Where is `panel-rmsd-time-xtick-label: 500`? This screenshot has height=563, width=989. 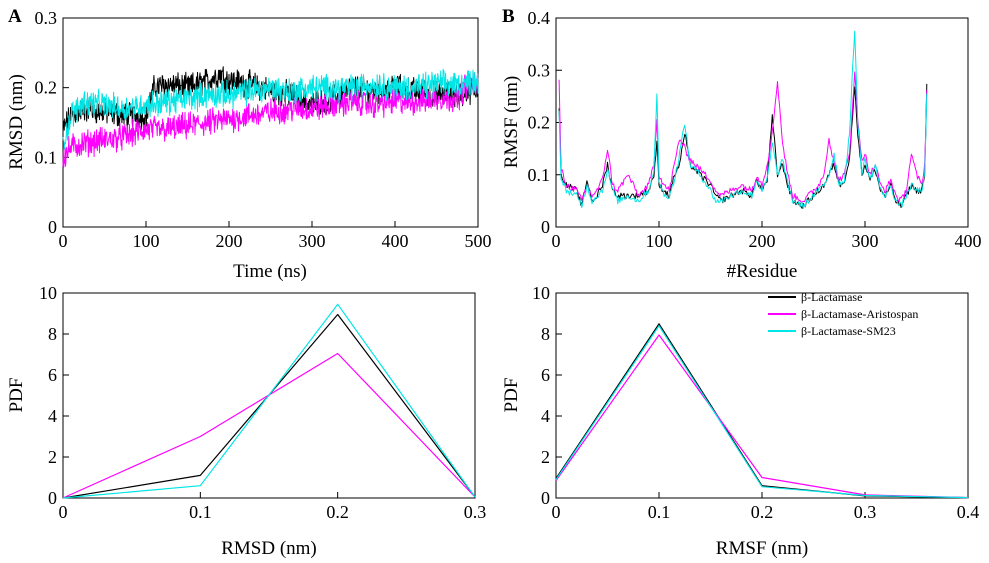
panel-rmsd-time-xtick-label: 500 is located at coordinates (478, 241).